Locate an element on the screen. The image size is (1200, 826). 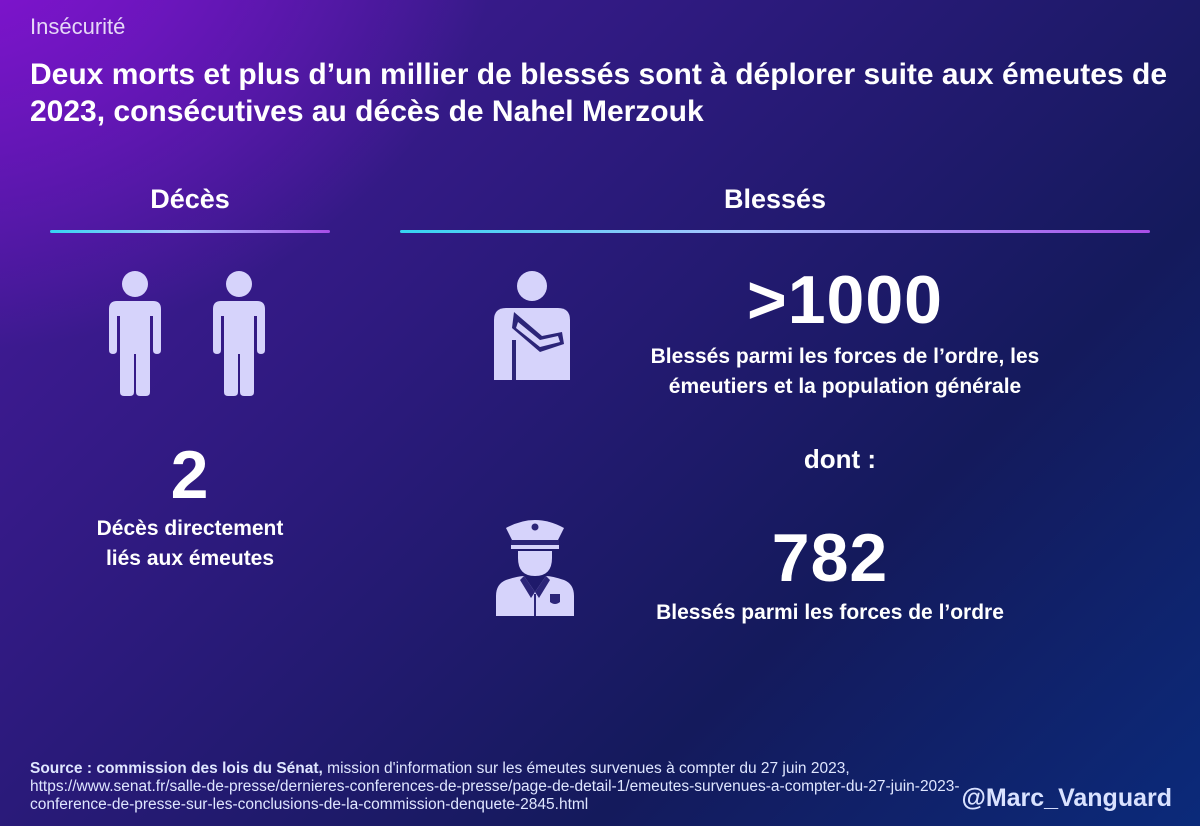
connector-text: dont : is located at coordinates (840, 459).